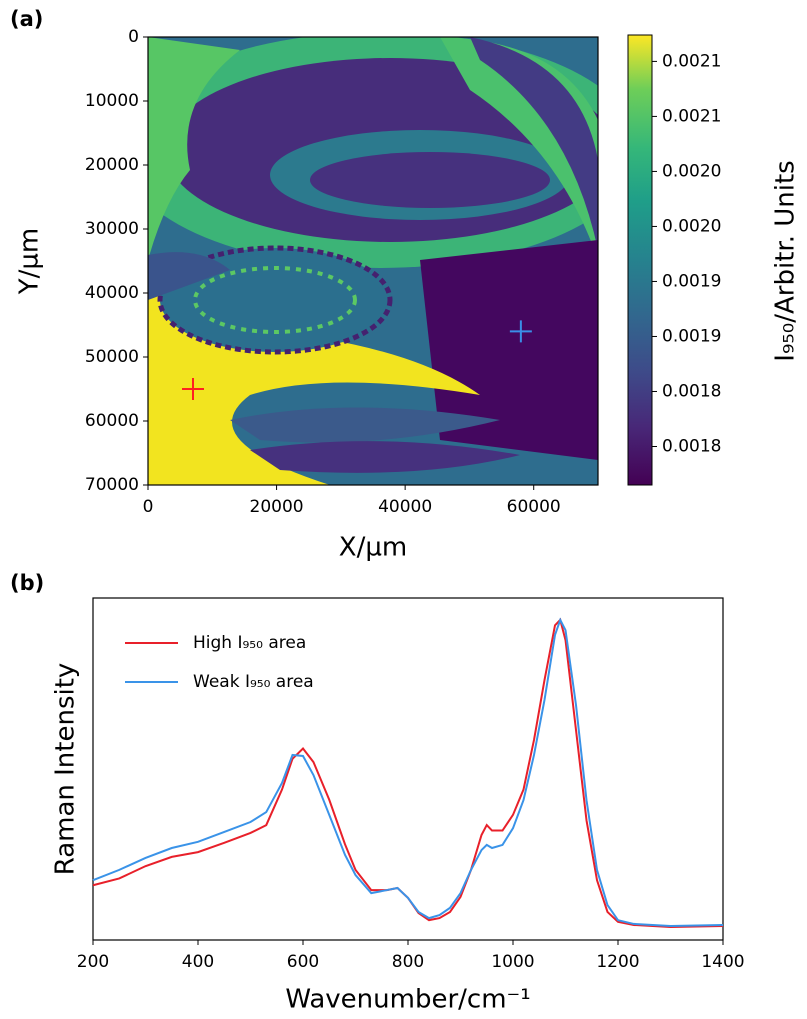 The image size is (807, 1019). I want to click on x-tick-label: 40000, so click(405, 507).